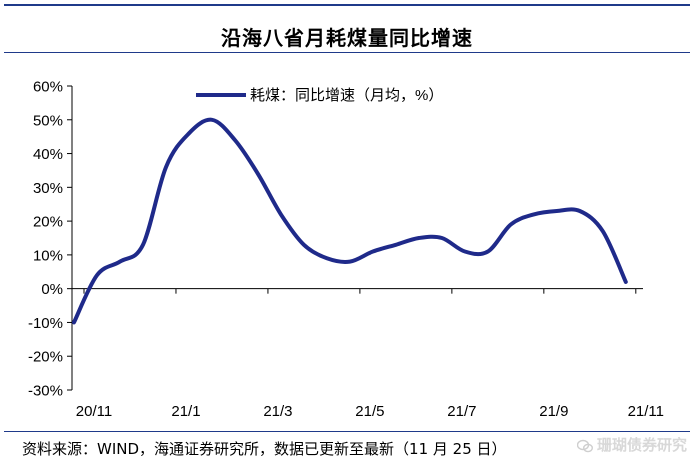  I want to click on chart-title: 沿海八省月耗煤量同比增速, so click(347, 38).